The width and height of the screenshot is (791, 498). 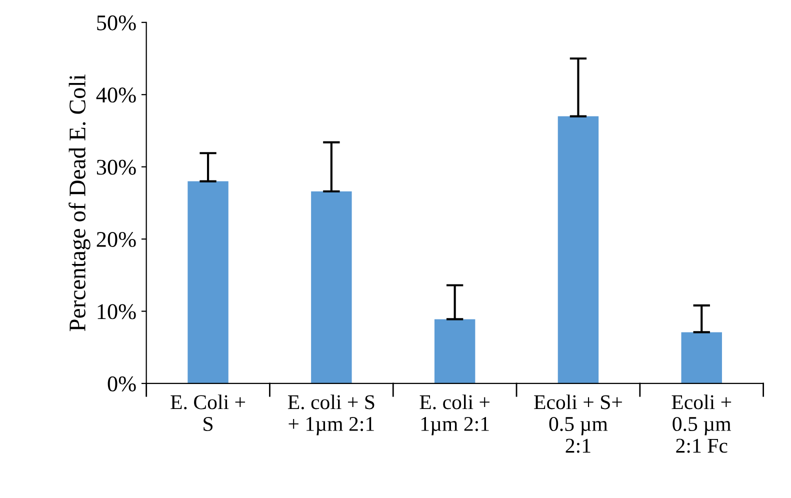 I want to click on y-tick-label: 50%, so click(x=116, y=22).